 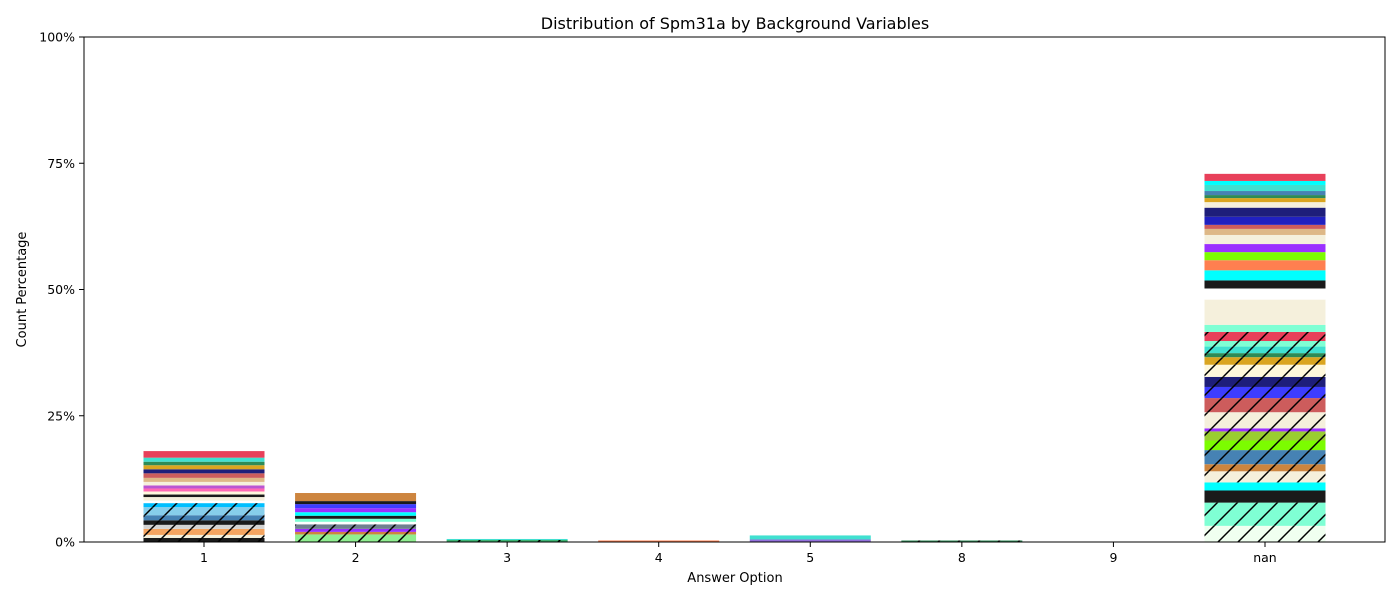 I want to click on y-tick-label: 0%, so click(x=65, y=542).